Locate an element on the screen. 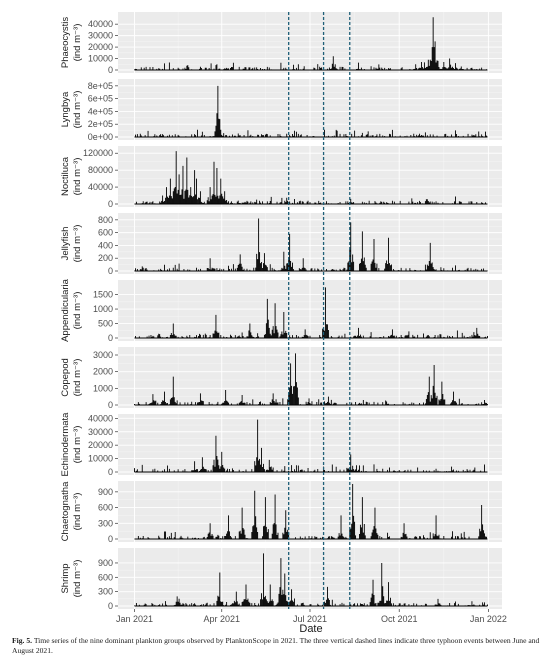 The image size is (559, 669). y-tick-label: 120000 is located at coordinates (98, 153).